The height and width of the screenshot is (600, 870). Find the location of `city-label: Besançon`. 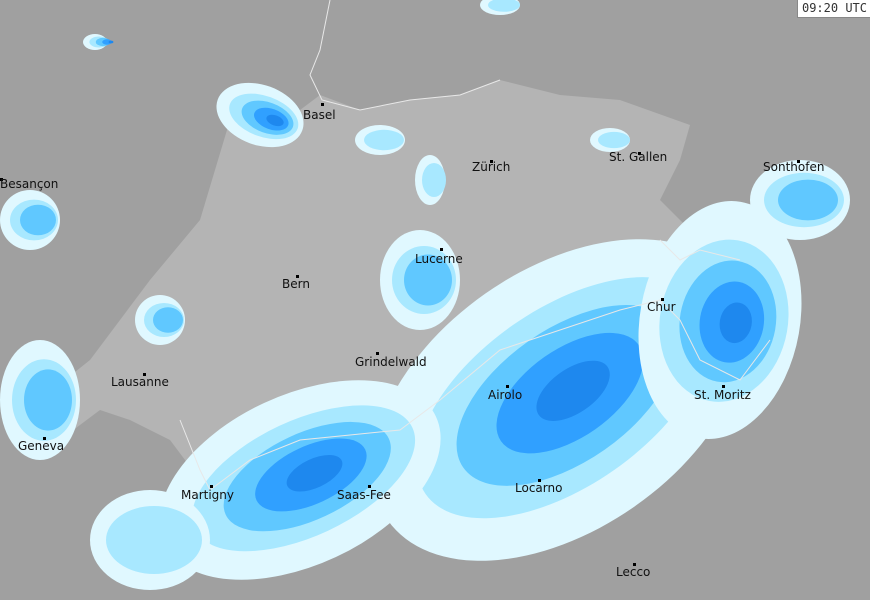

city-label: Besançon is located at coordinates (29, 184).